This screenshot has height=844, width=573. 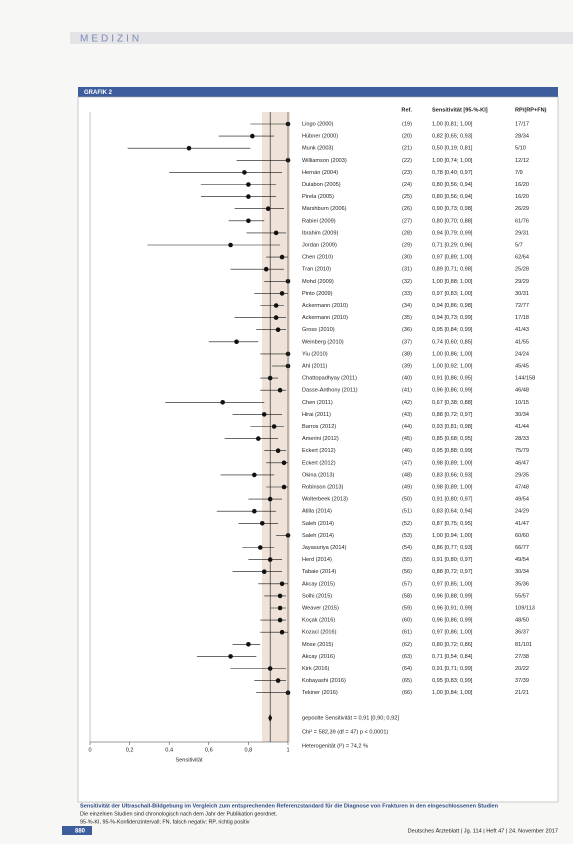 What do you see at coordinates (522, 415) in the screenshot?
I see `count-label: 30/34` at bounding box center [522, 415].